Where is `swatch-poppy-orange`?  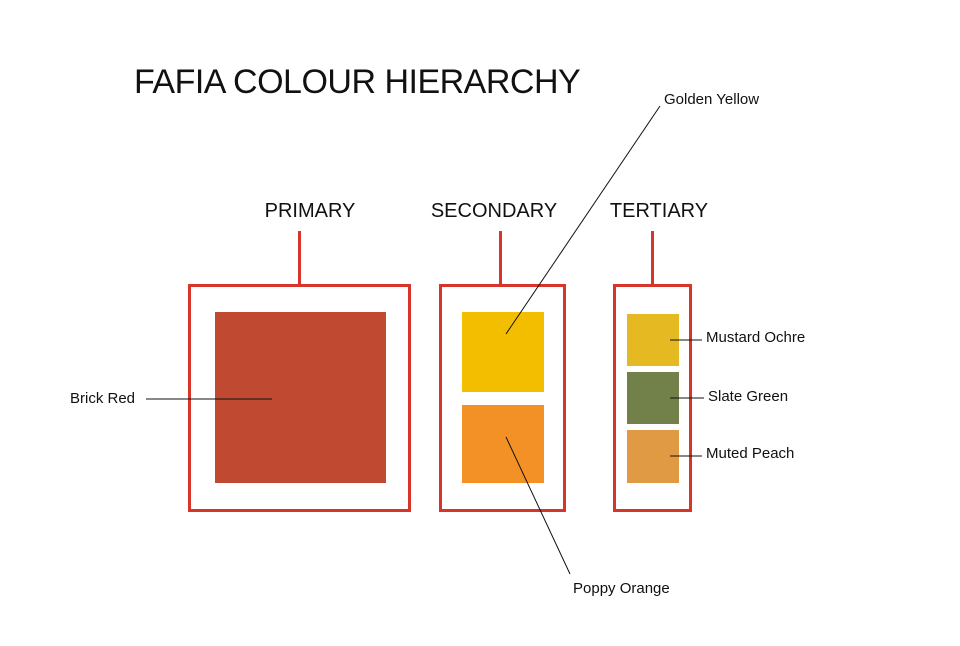 swatch-poppy-orange is located at coordinates (503, 444).